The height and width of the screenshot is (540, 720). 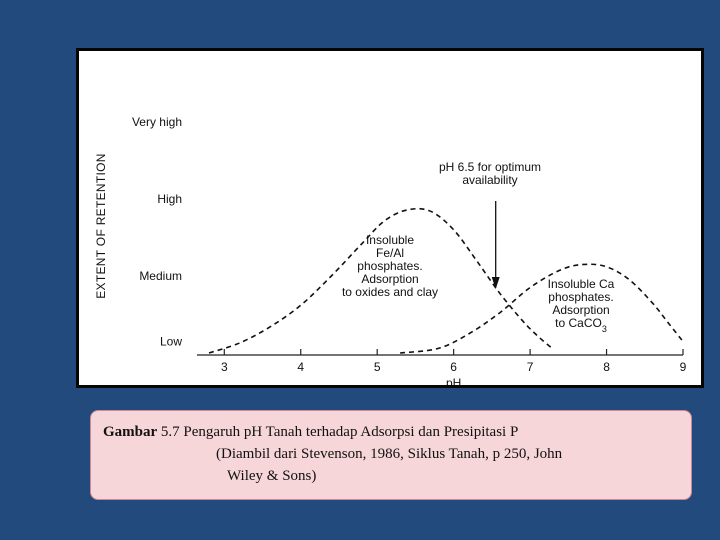 What do you see at coordinates (157, 122) in the screenshot?
I see `y-level-very-high: Very high` at bounding box center [157, 122].